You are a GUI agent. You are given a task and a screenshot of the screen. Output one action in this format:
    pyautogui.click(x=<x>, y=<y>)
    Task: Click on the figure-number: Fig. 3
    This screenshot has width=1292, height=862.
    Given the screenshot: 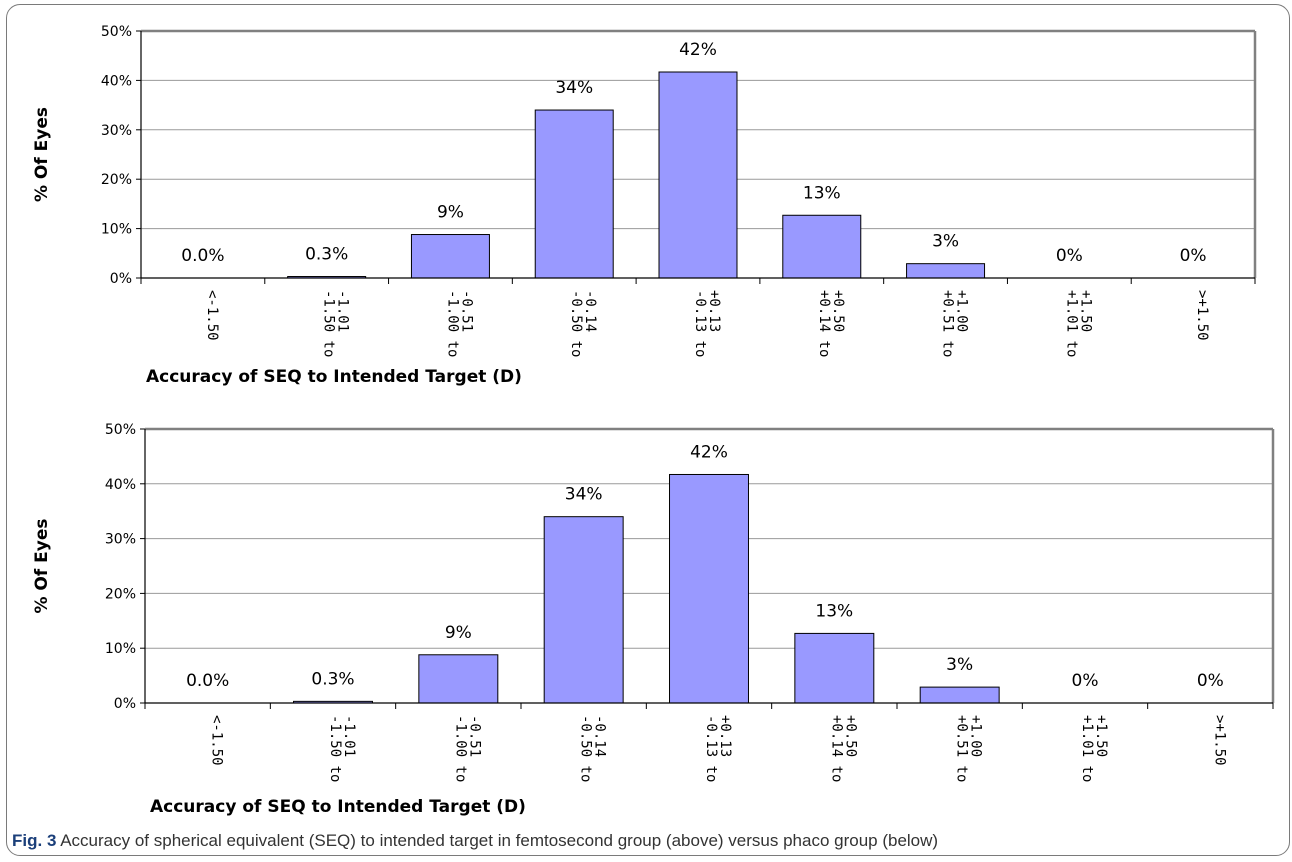 What is the action you would take?
    pyautogui.click(x=34, y=840)
    